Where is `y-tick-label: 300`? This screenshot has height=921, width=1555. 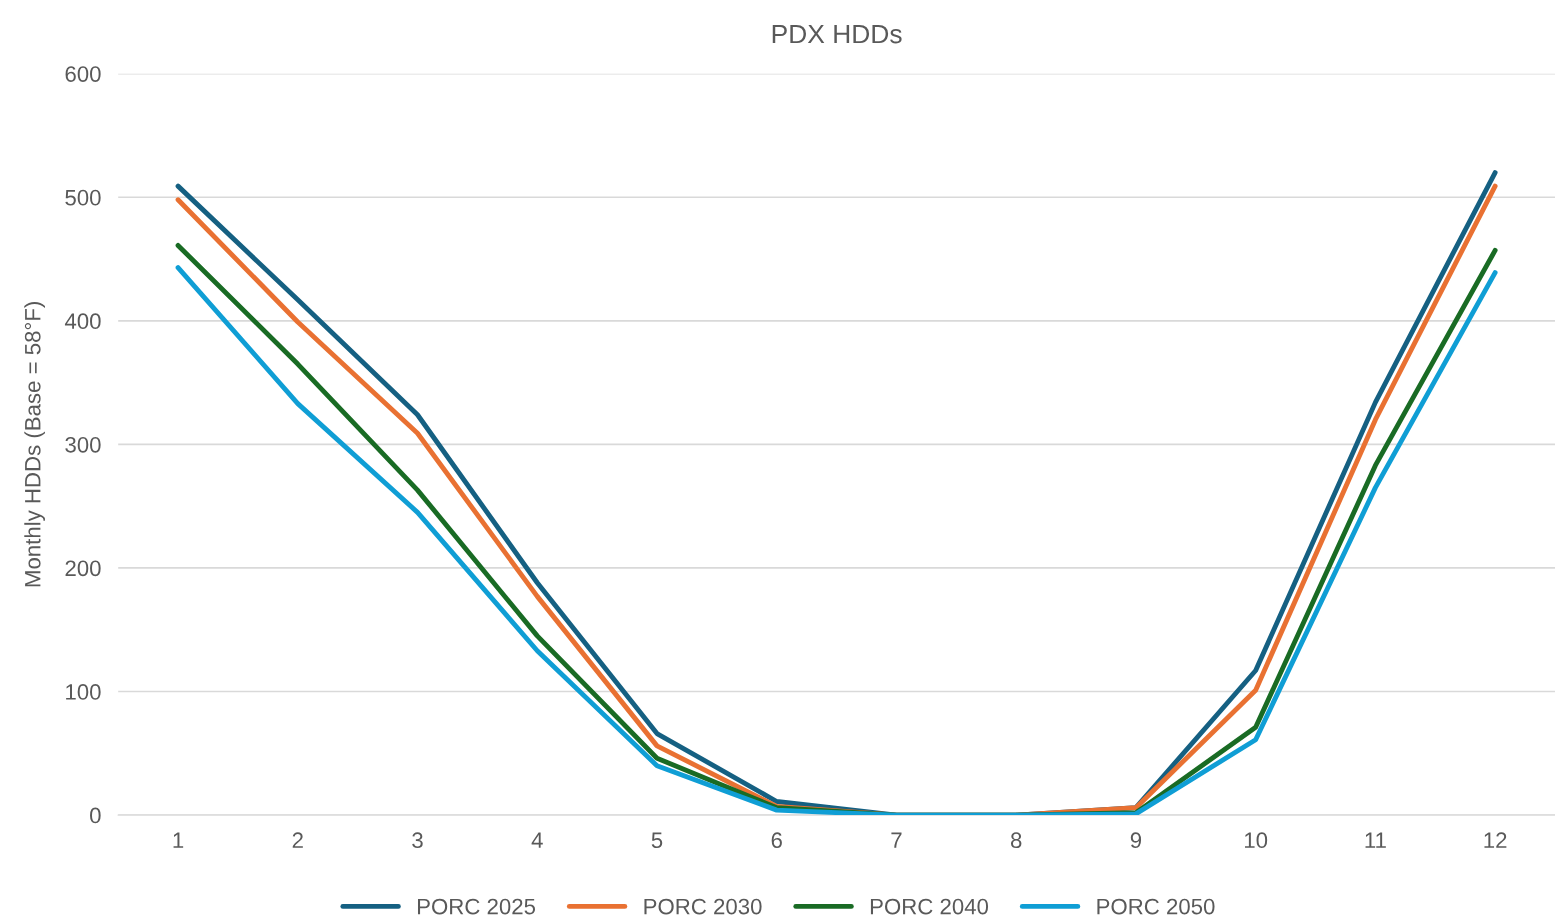 y-tick-label: 300 is located at coordinates (83, 444).